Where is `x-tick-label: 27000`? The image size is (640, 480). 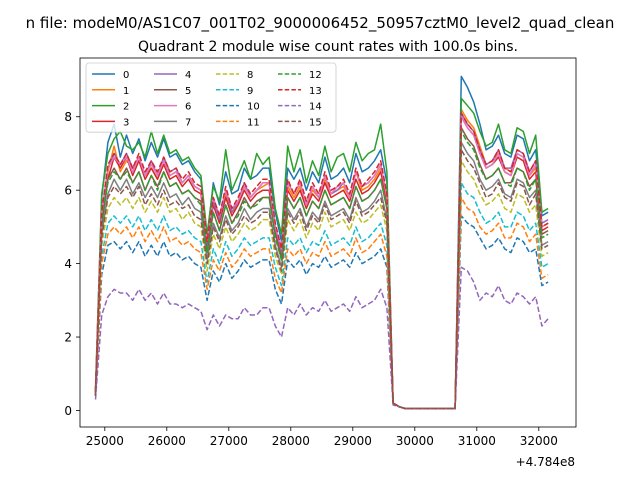 x-tick-label: 27000 is located at coordinates (229, 441).